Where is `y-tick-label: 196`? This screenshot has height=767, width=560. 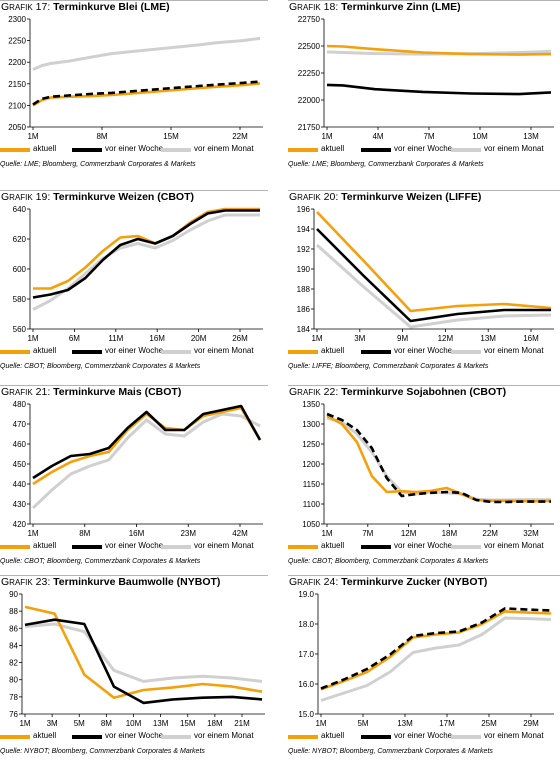
y-tick-label: 196 is located at coordinates (304, 209).